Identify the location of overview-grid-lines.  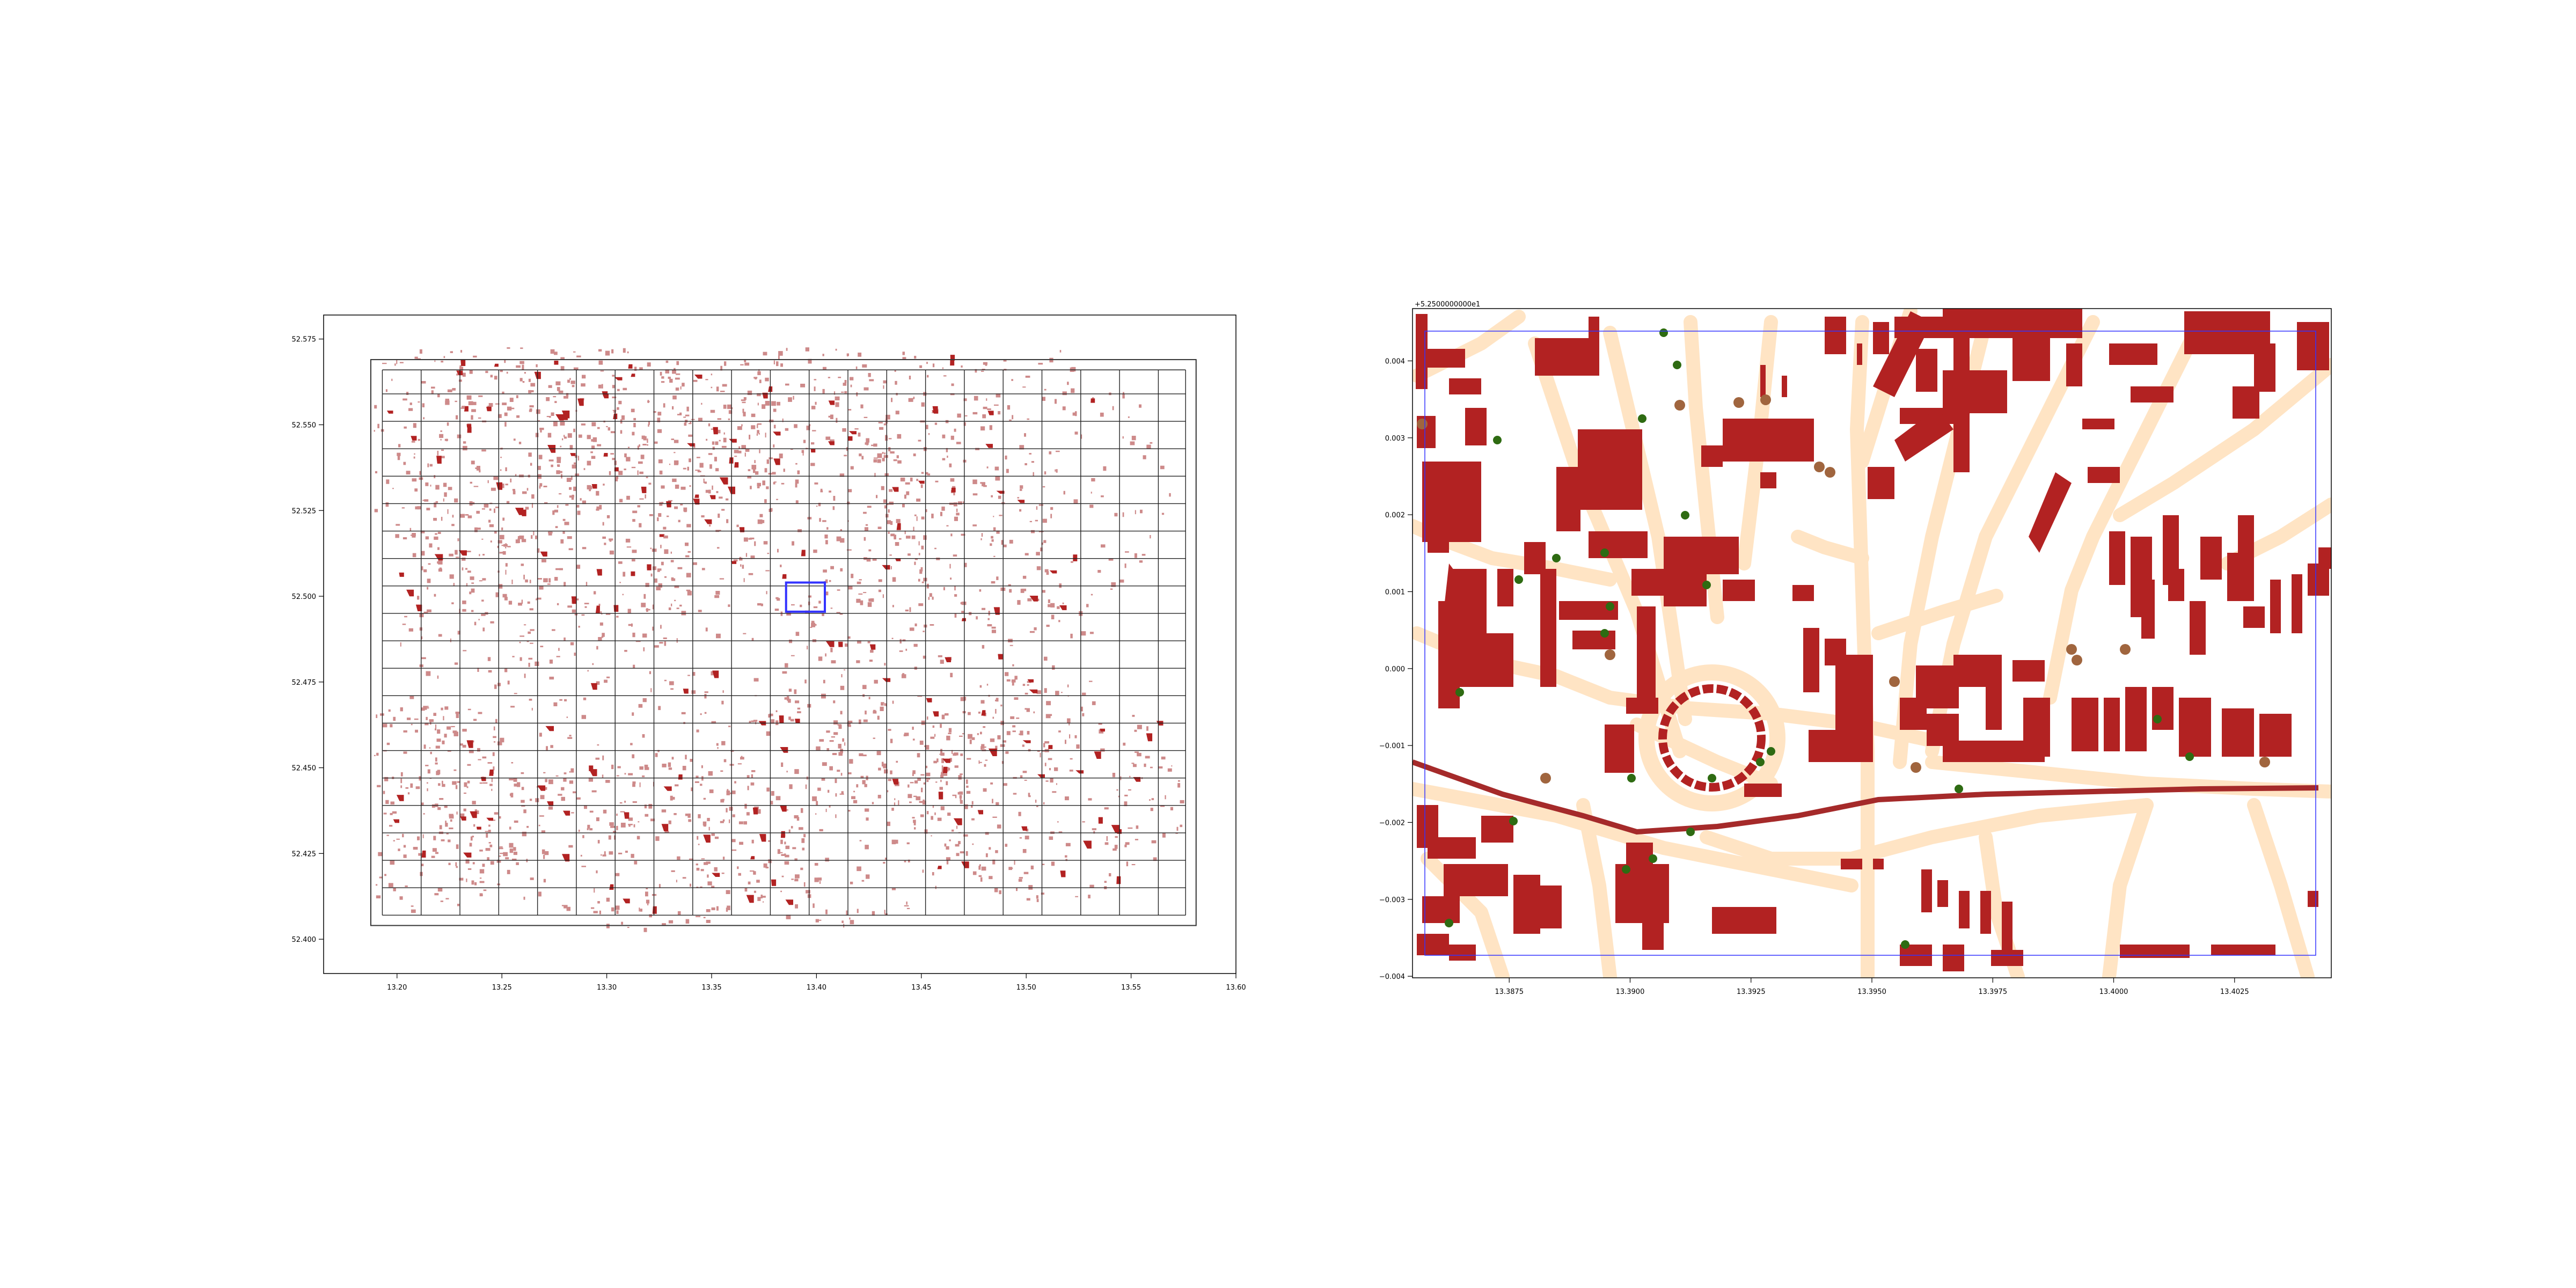
(784, 642).